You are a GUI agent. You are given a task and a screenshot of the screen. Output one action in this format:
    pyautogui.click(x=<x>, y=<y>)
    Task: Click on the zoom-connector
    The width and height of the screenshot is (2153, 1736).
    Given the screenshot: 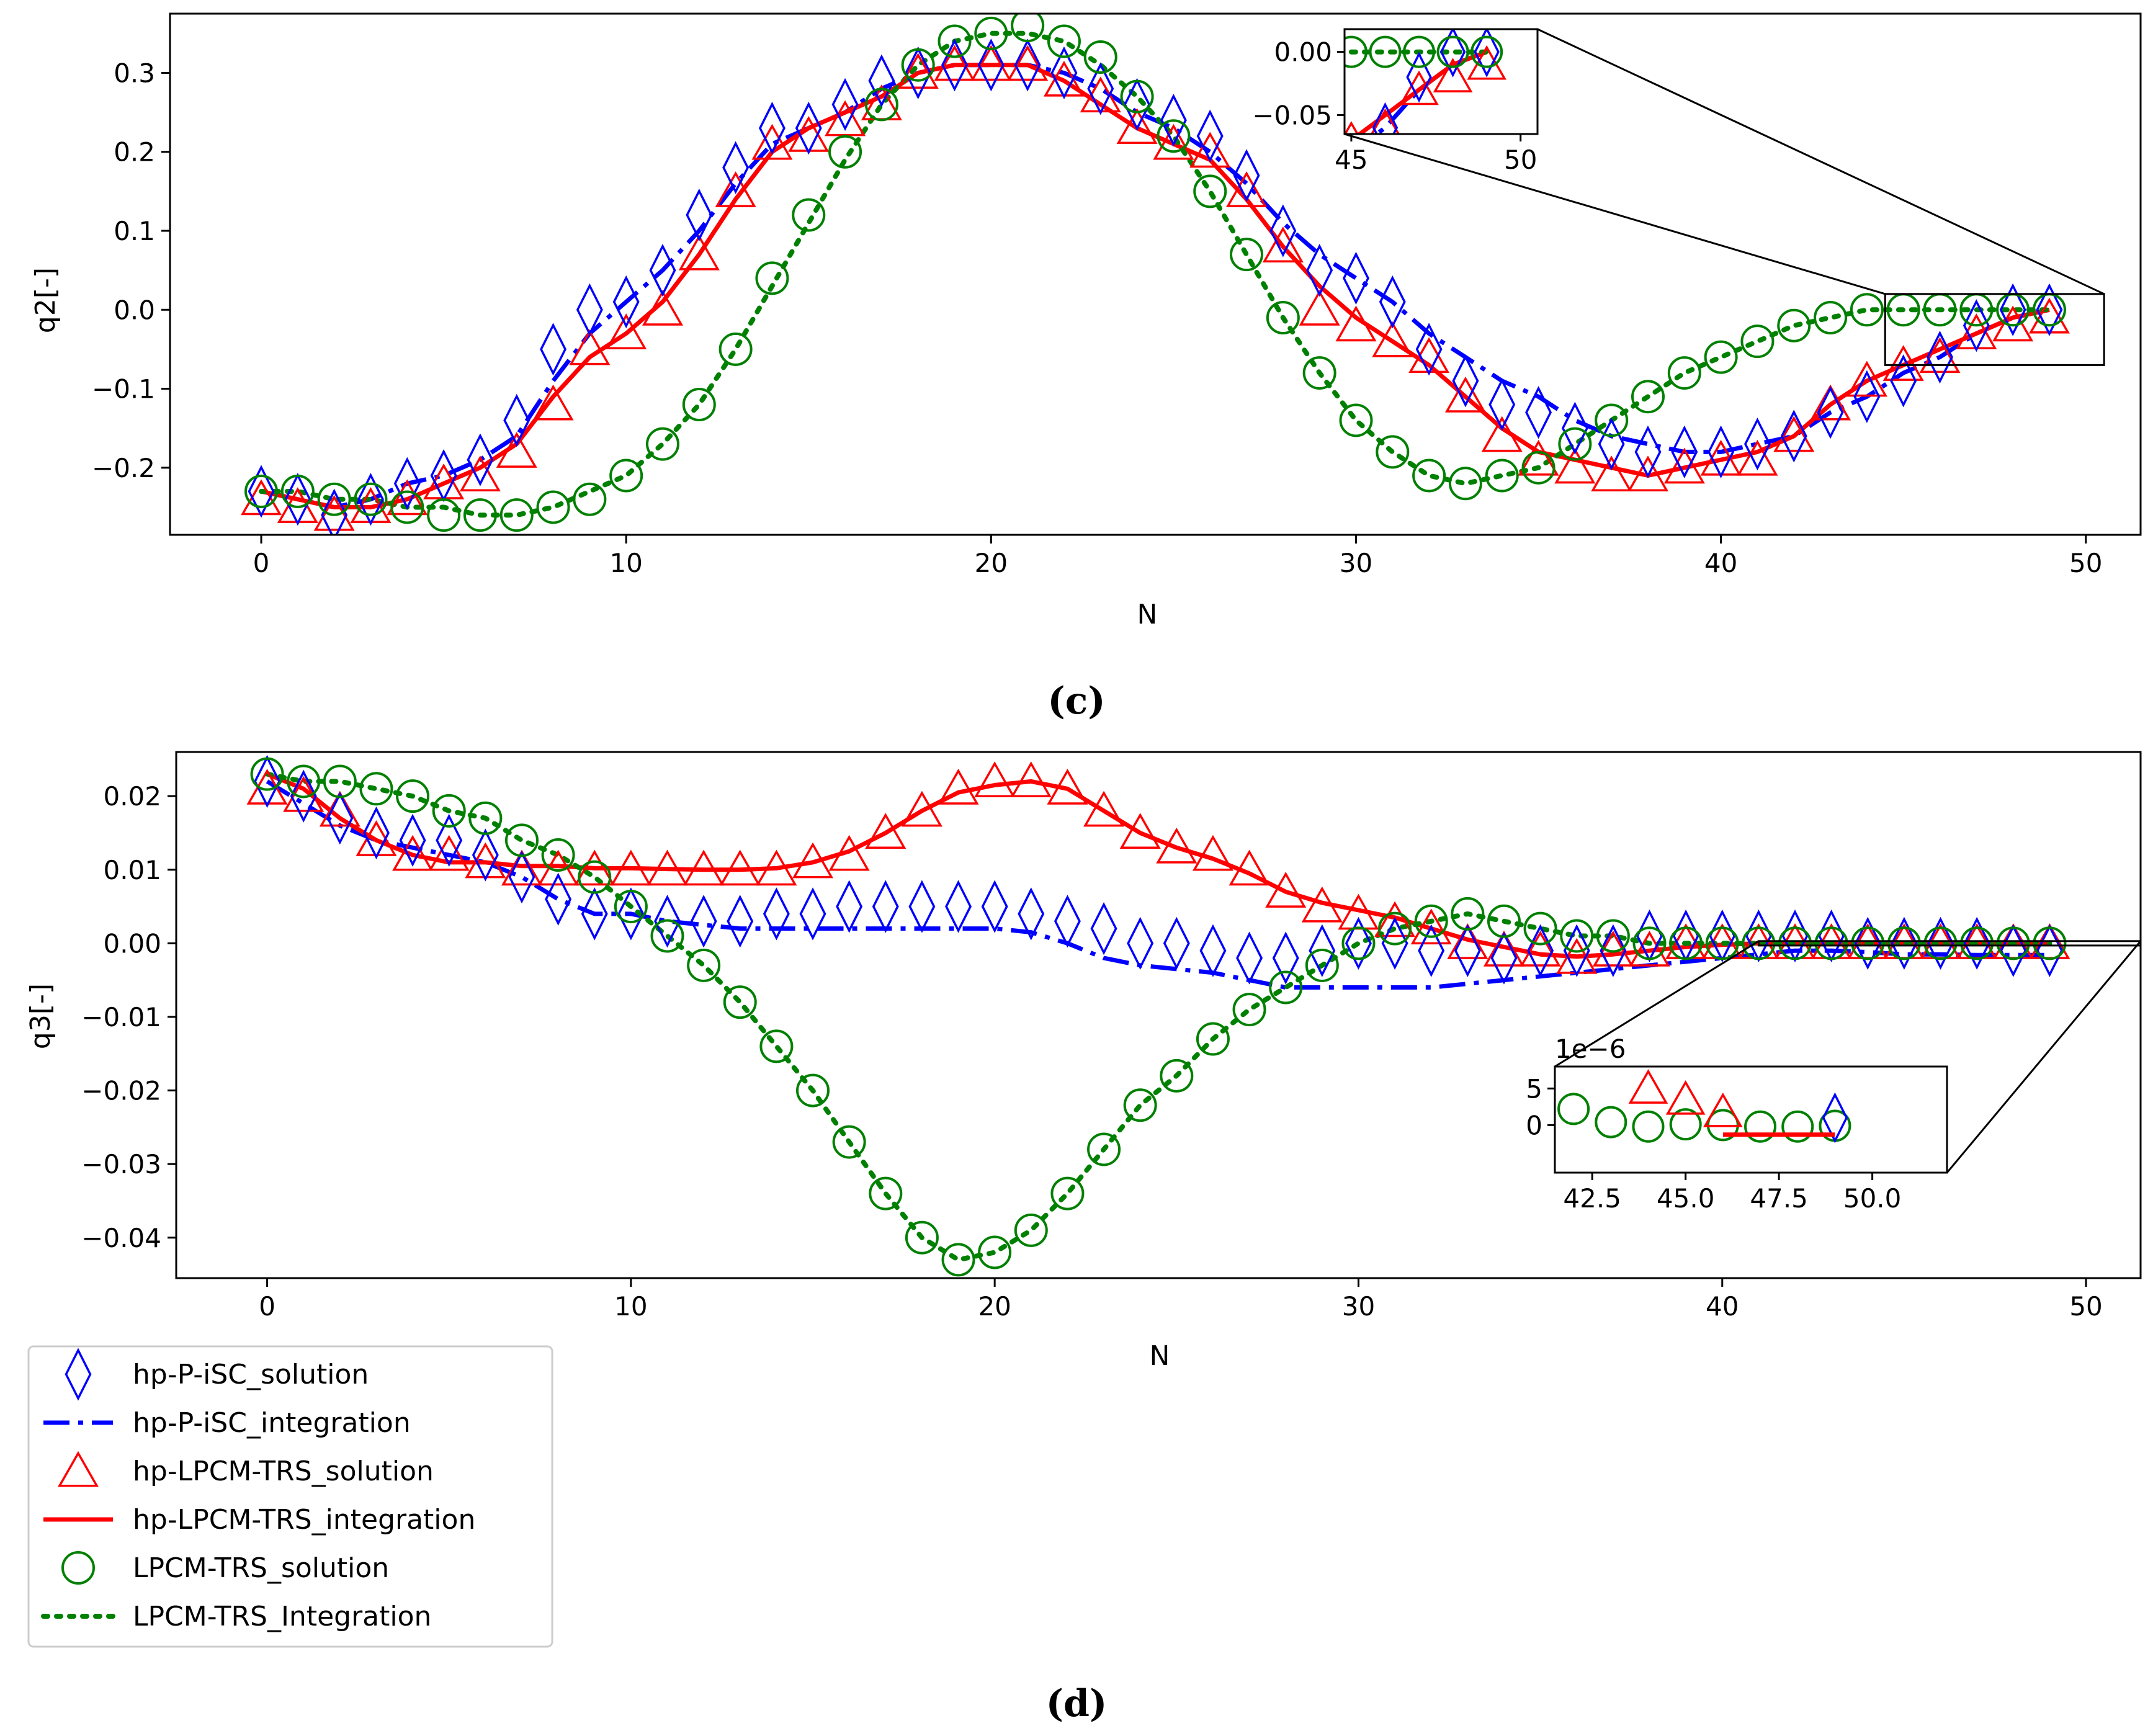 What is the action you would take?
    pyautogui.click(x=1615, y=214)
    